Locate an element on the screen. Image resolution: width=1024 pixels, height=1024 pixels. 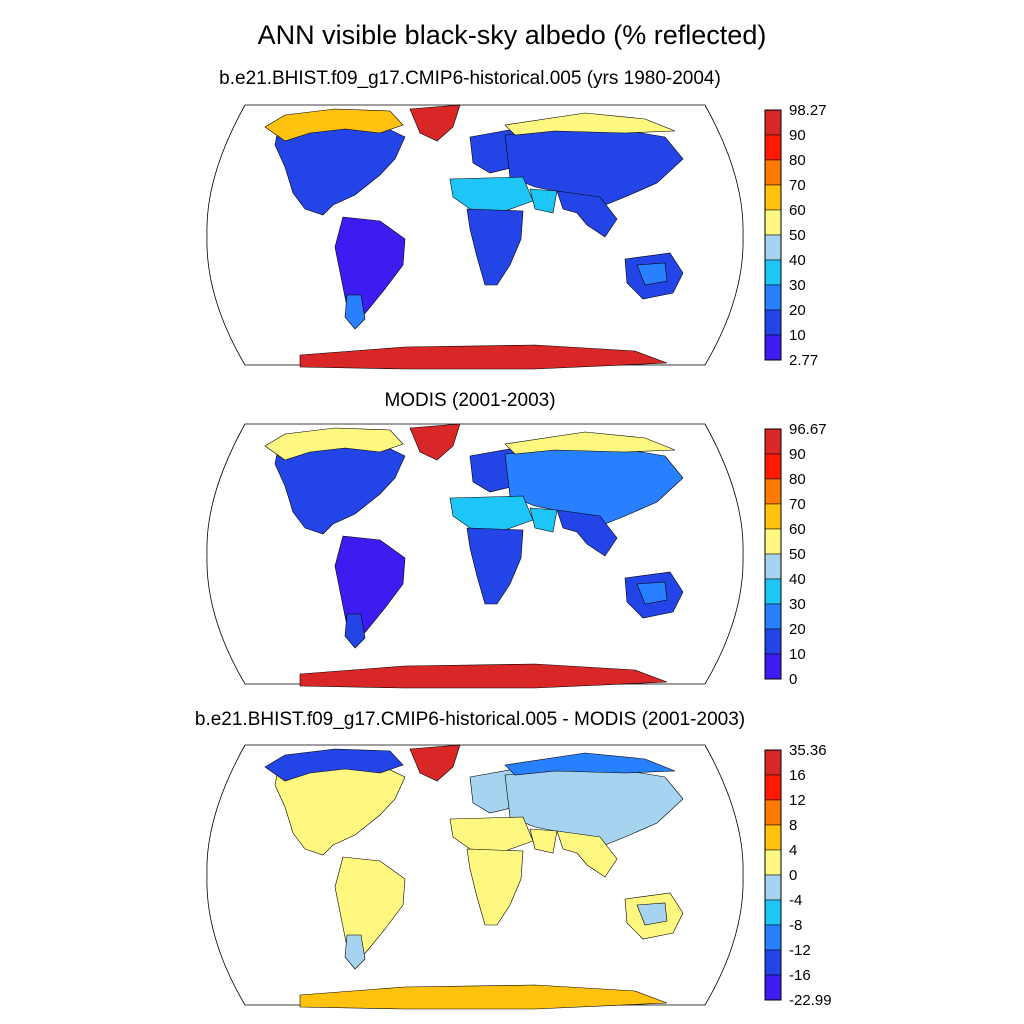
colorbar-label: 8 is located at coordinates (793, 825).